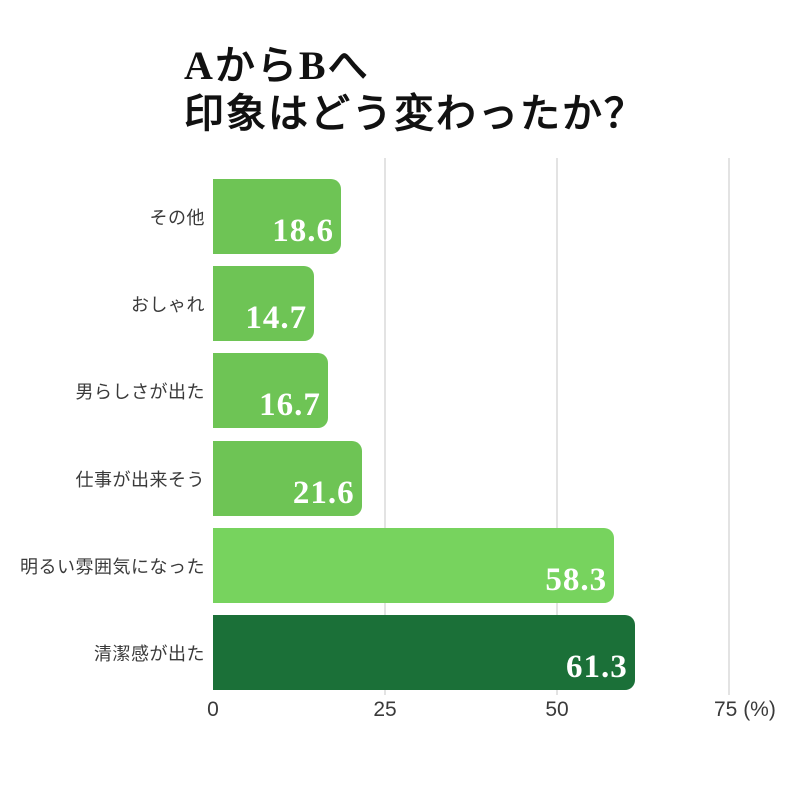 This screenshot has height=785, width=800. What do you see at coordinates (276, 318) in the screenshot?
I see `value-label: 14.7` at bounding box center [276, 318].